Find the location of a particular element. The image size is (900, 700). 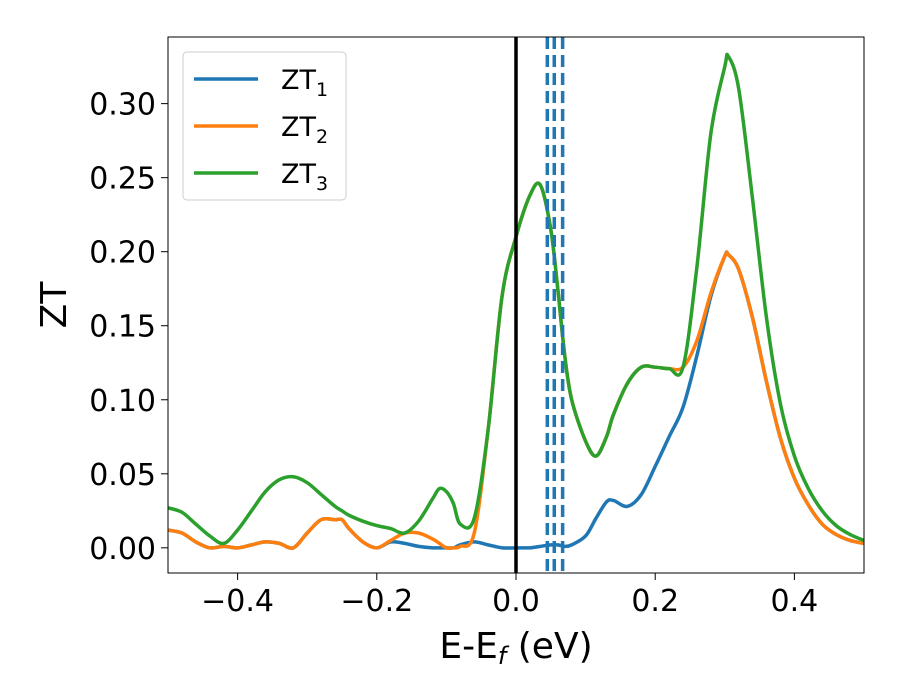

y-tick-label: 0.20 is located at coordinates (122, 253).